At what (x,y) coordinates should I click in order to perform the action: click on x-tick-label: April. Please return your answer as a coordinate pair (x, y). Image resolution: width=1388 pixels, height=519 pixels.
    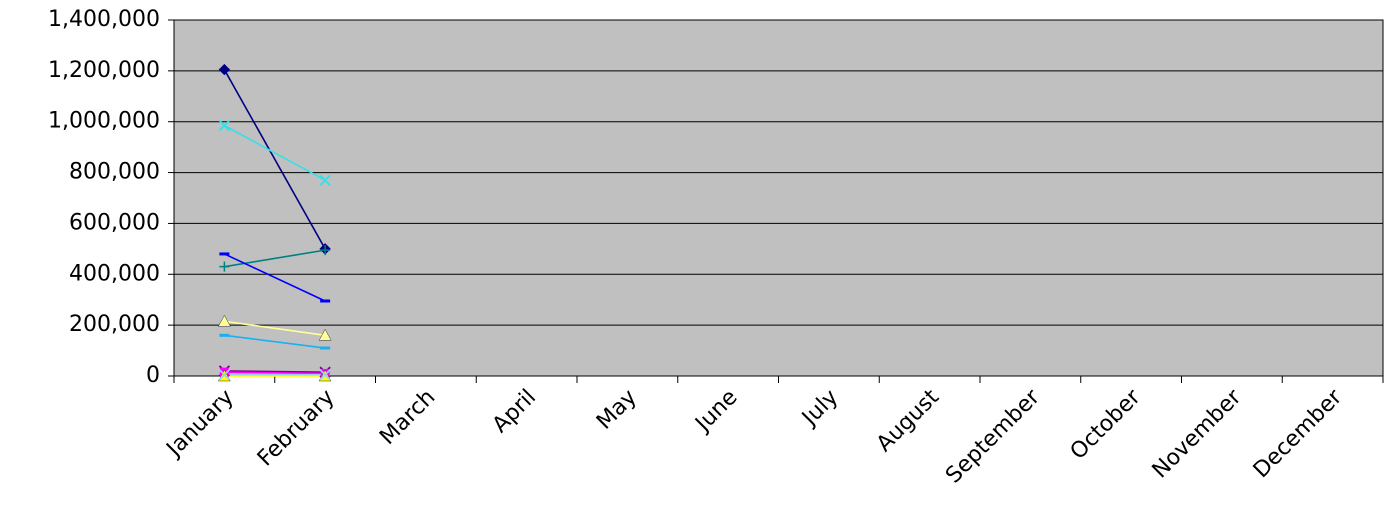
    Looking at the image, I should click on (514, 411).